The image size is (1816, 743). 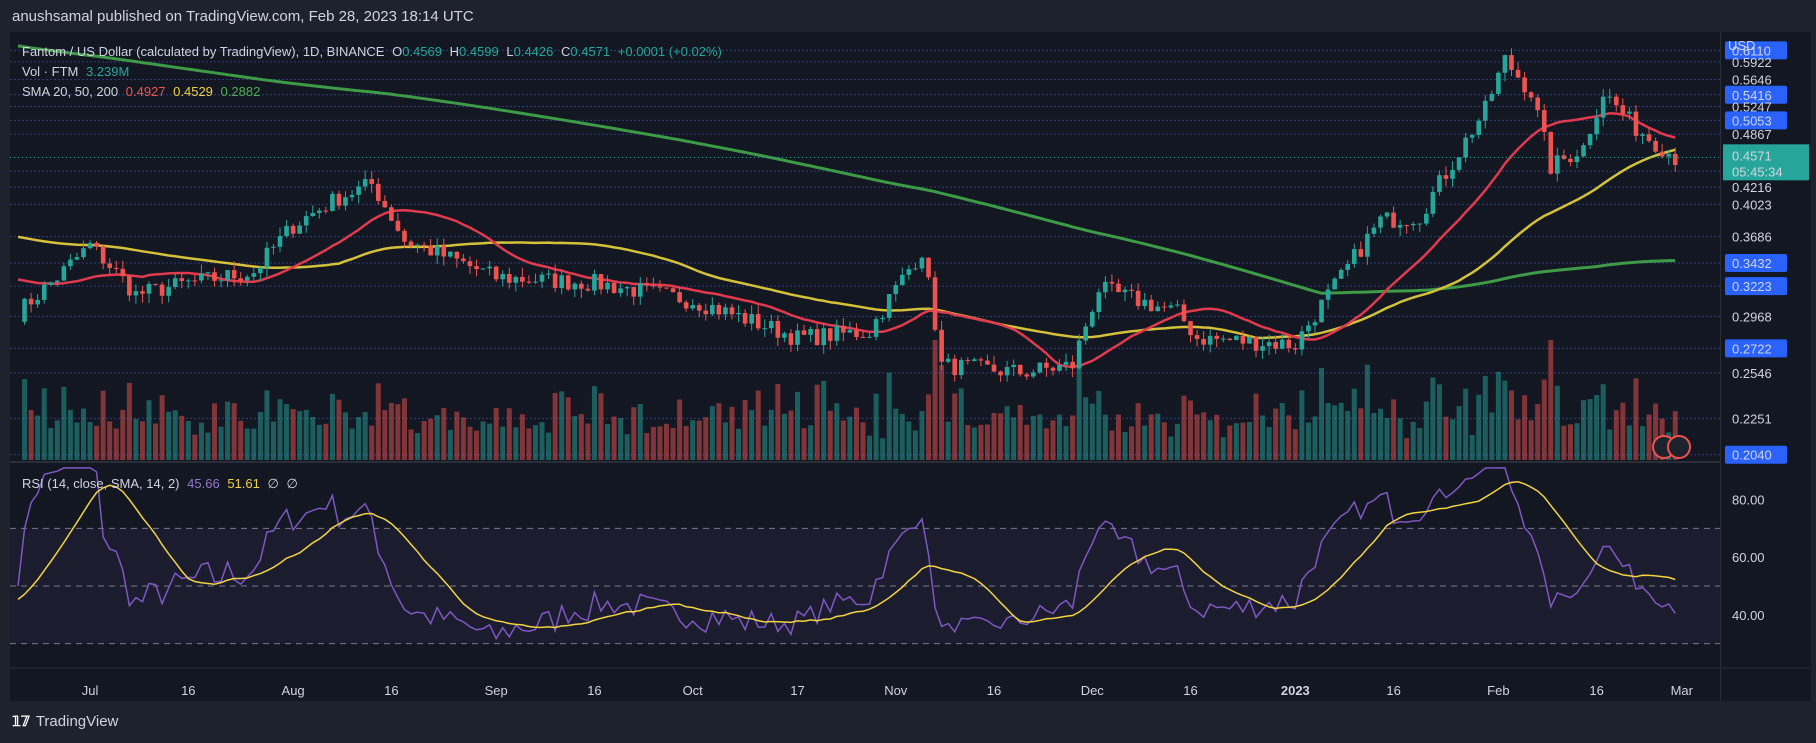 What do you see at coordinates (1679, 447) in the screenshot?
I see `event-flag-icon` at bounding box center [1679, 447].